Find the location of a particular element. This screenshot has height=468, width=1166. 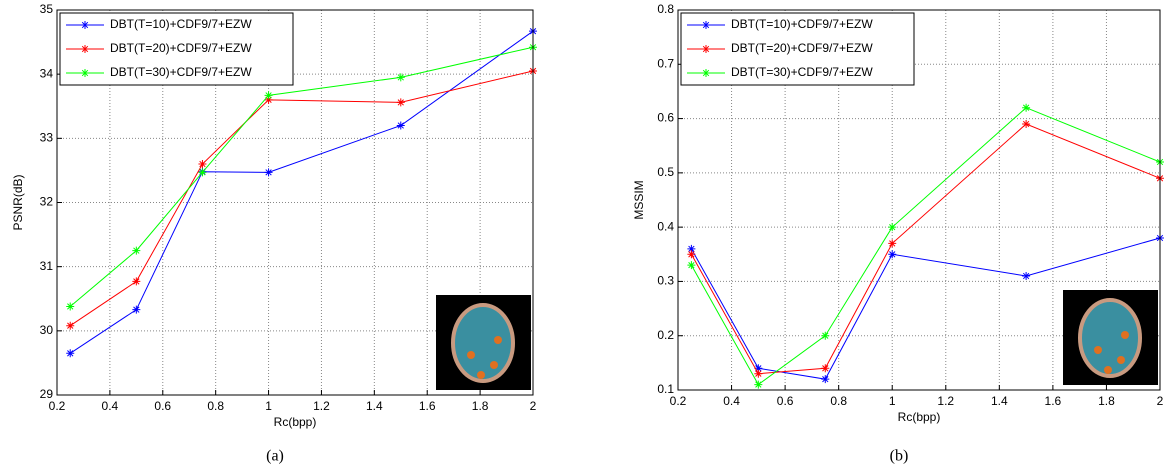

y-tick-label: 29 is located at coordinates (47, 394).